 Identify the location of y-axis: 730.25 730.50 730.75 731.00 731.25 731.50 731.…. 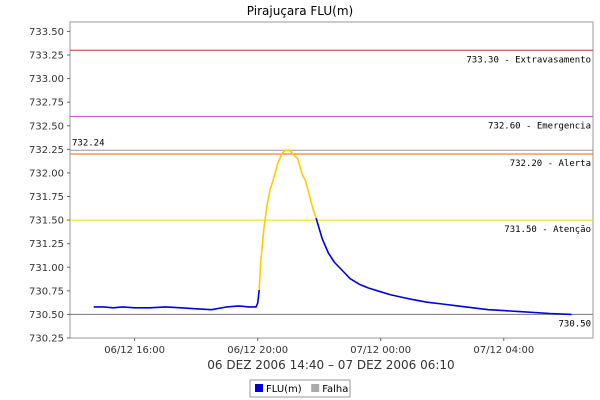
(49, 186).